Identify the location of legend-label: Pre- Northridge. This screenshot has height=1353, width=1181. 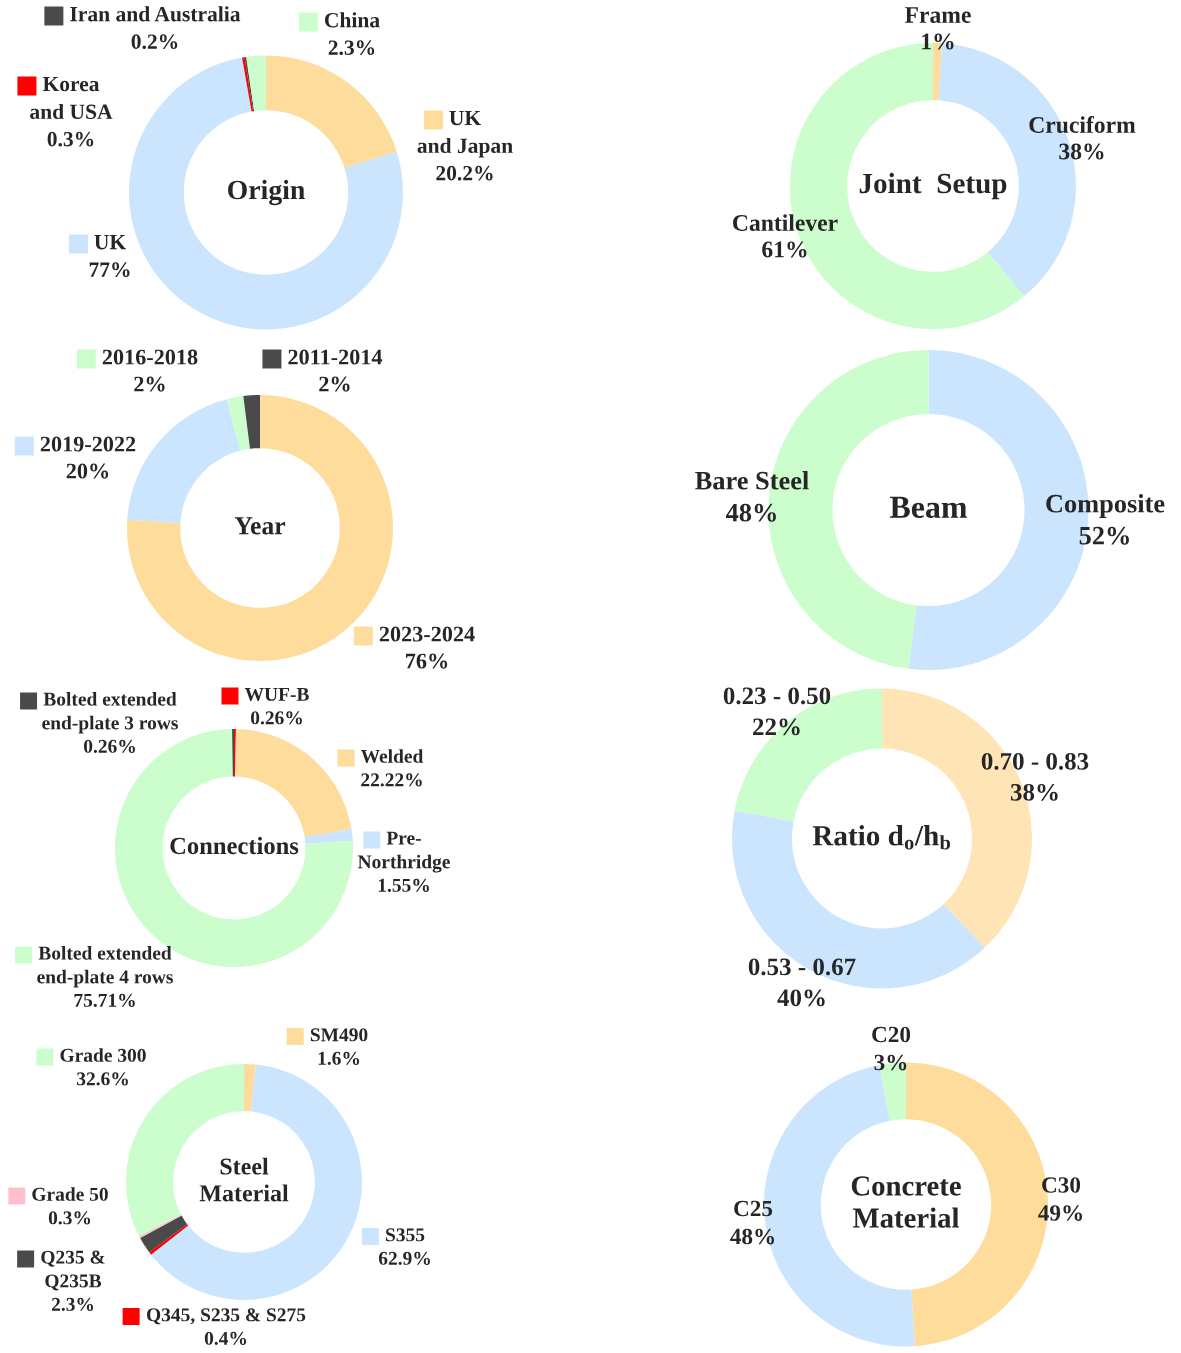
(403, 852).